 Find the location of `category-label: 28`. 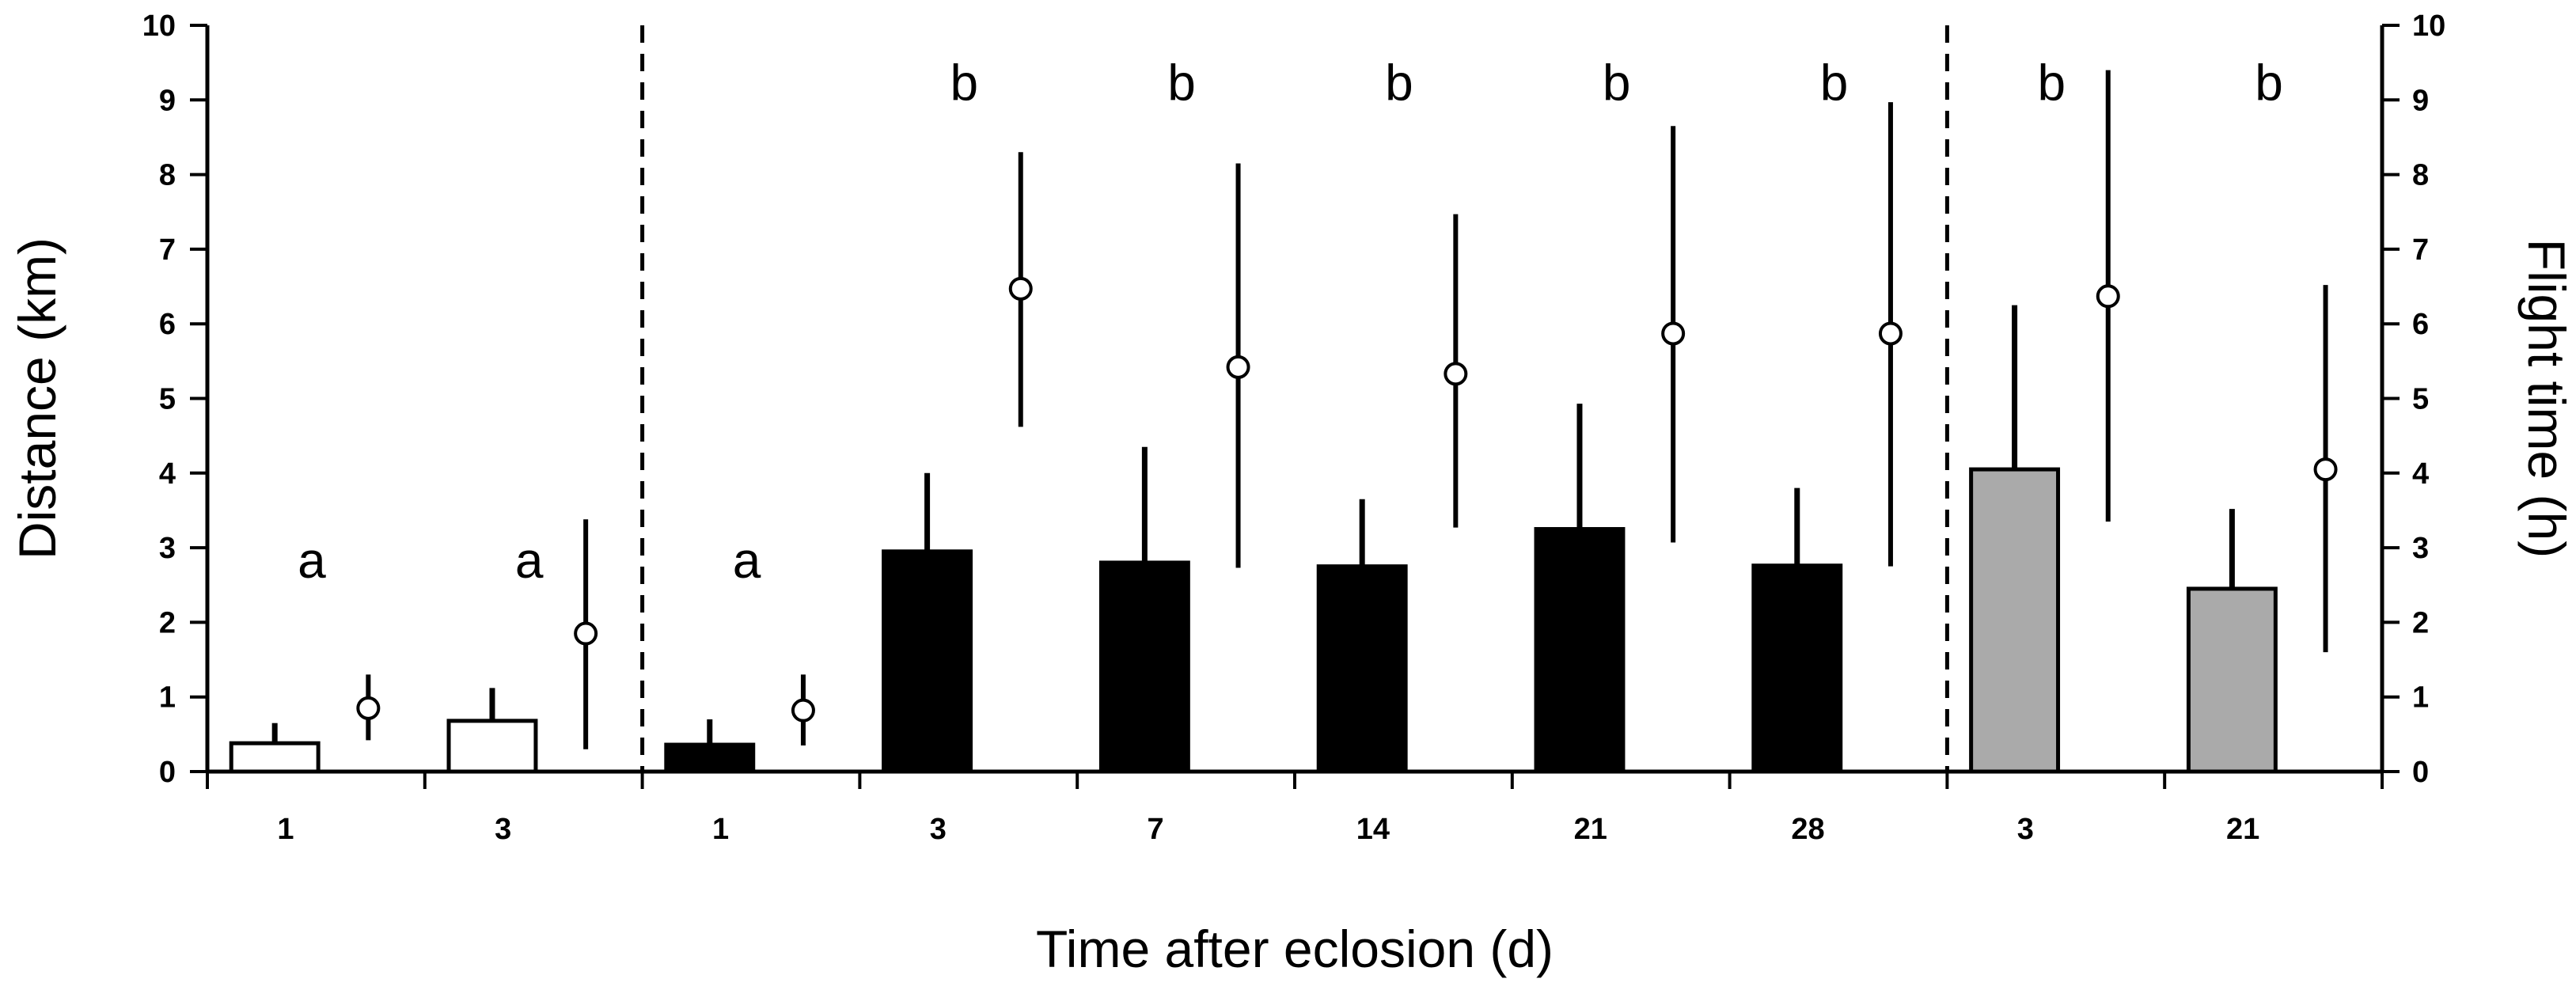

category-label: 28 is located at coordinates (1807, 829).